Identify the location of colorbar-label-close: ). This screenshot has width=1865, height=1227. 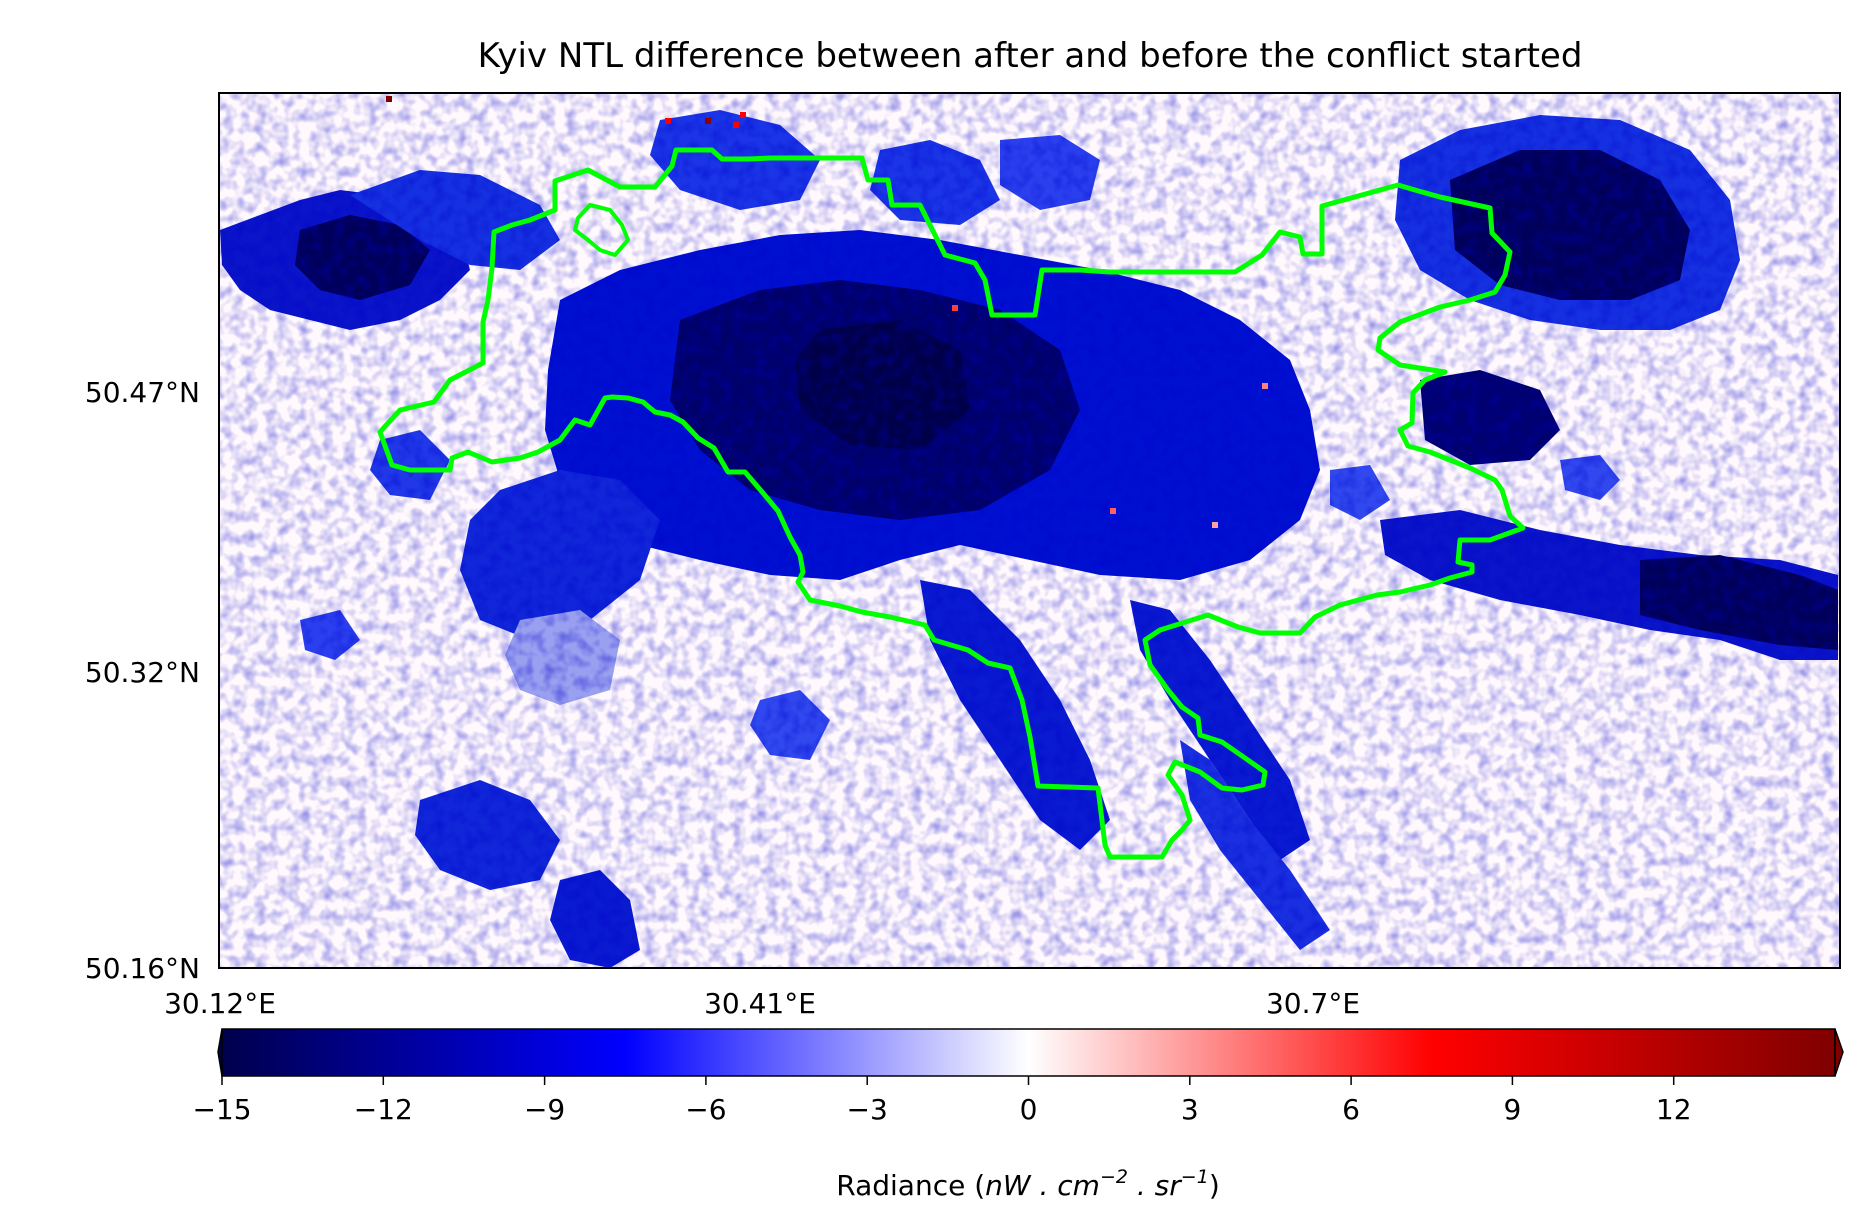
(1214, 1185).